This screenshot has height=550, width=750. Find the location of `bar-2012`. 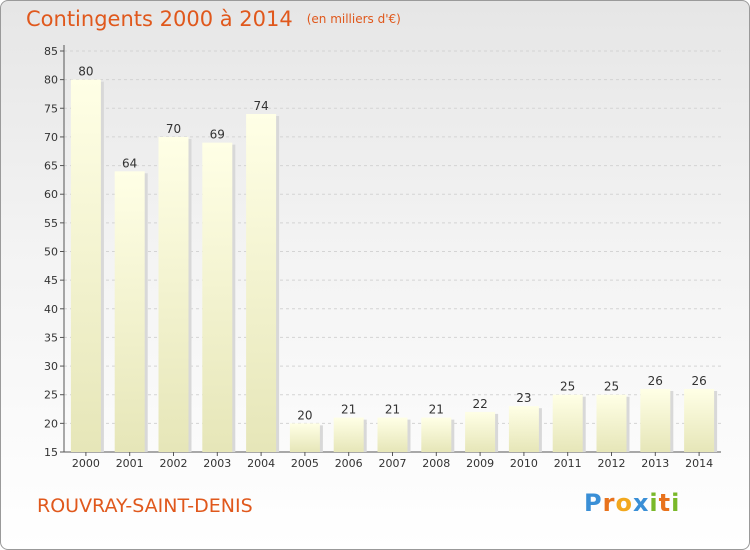

bar-2012 is located at coordinates (611, 423).